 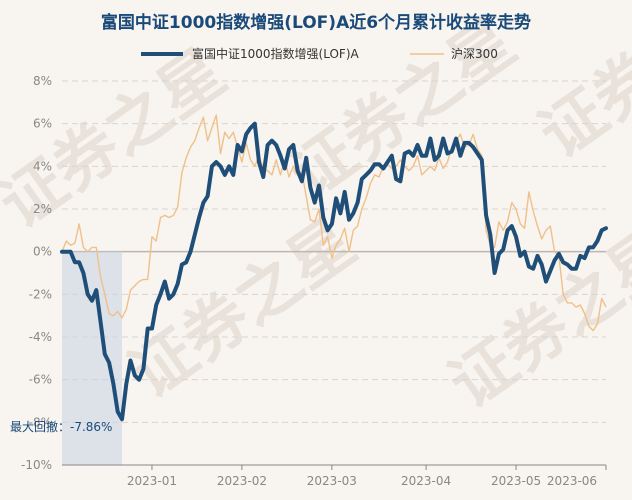 What do you see at coordinates (42, 81) in the screenshot?
I see `y-tick-label: 8%` at bounding box center [42, 81].